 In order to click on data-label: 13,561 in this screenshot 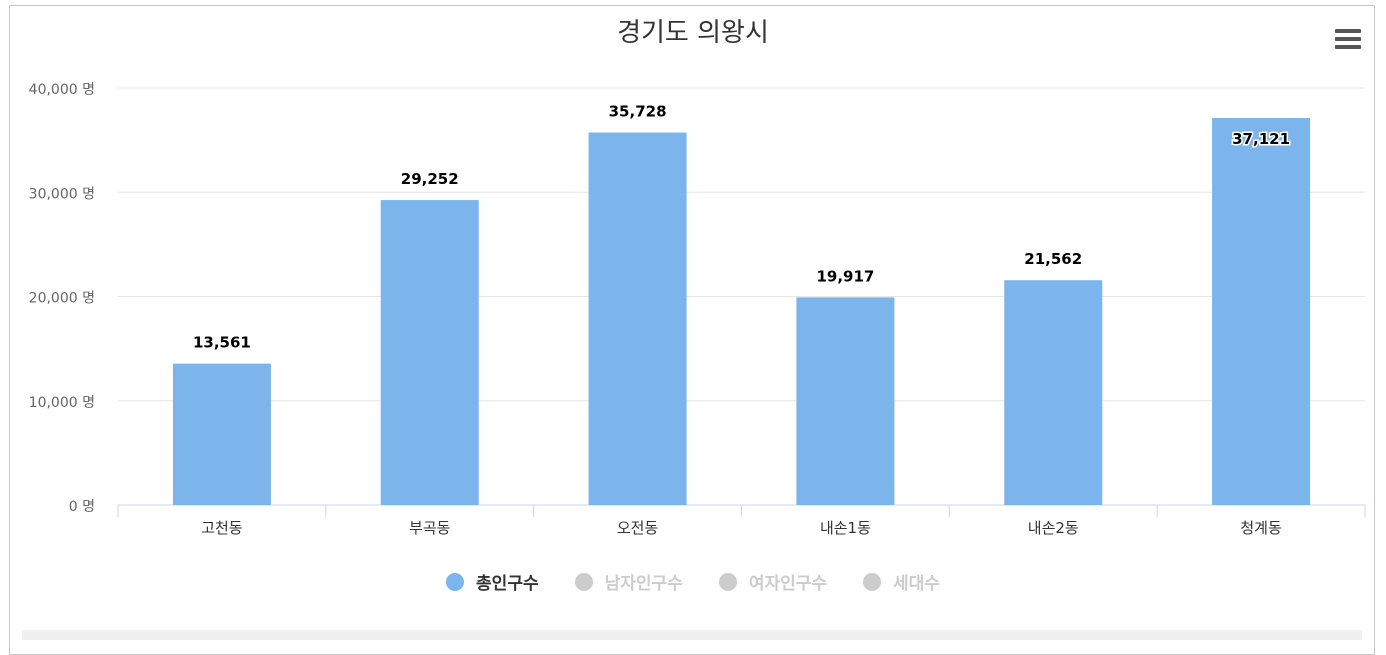, I will do `click(222, 343)`.